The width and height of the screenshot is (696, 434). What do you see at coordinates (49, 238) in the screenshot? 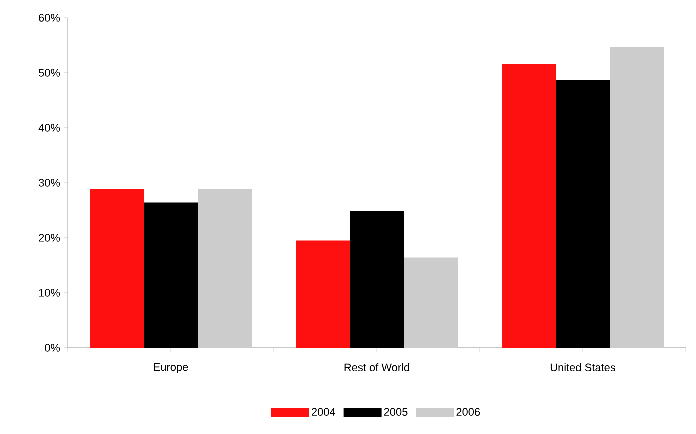
I see `y-tick-label: 20%` at bounding box center [49, 238].